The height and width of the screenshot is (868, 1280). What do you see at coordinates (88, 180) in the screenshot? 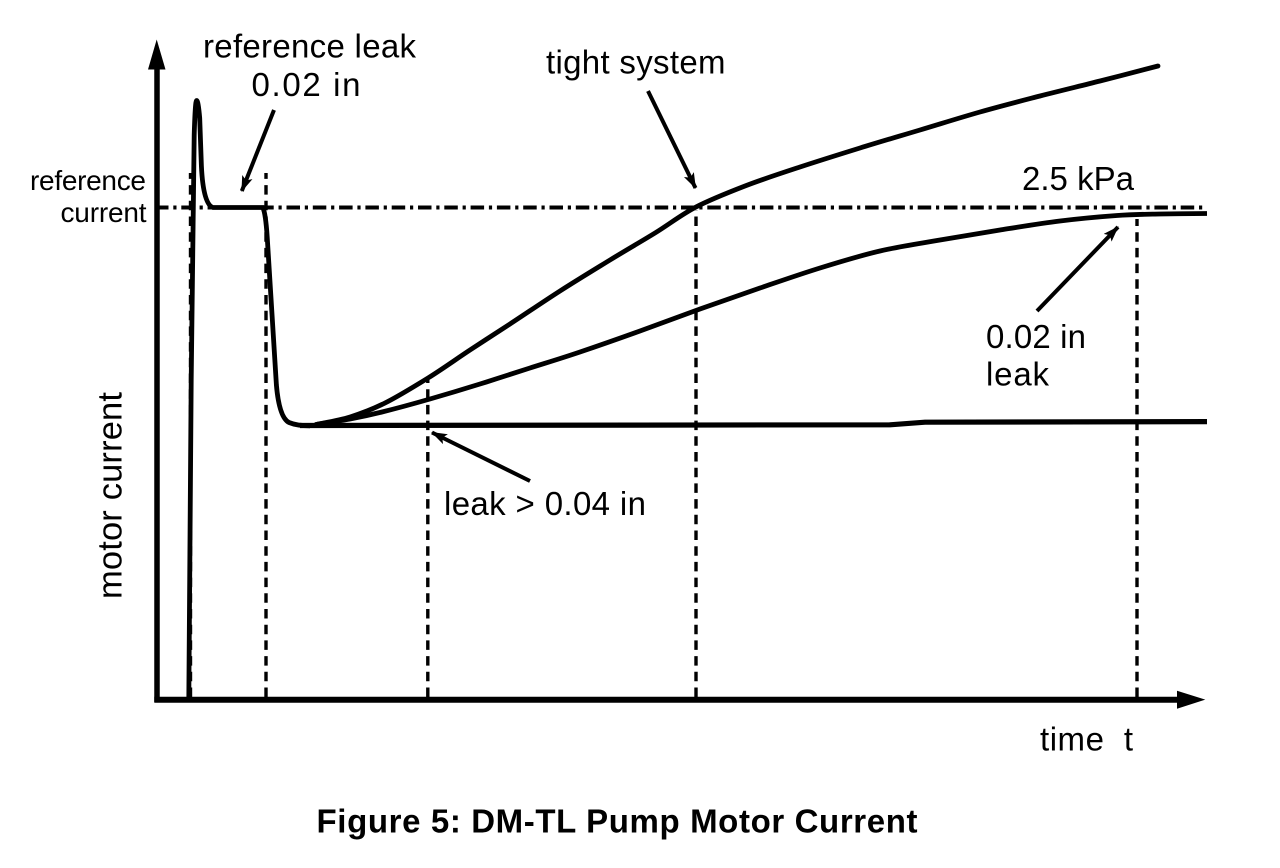
I see `svg-text: reference` at bounding box center [88, 180].